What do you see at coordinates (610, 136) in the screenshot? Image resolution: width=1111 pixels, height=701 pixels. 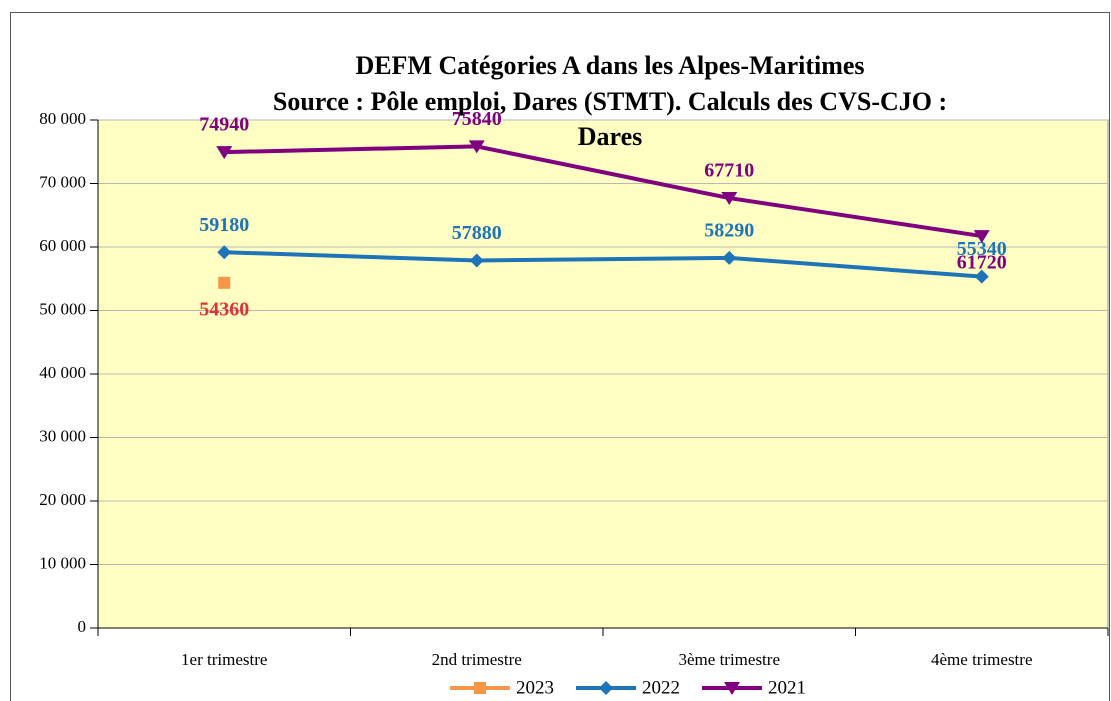 I see `chart-title: Dares` at bounding box center [610, 136].